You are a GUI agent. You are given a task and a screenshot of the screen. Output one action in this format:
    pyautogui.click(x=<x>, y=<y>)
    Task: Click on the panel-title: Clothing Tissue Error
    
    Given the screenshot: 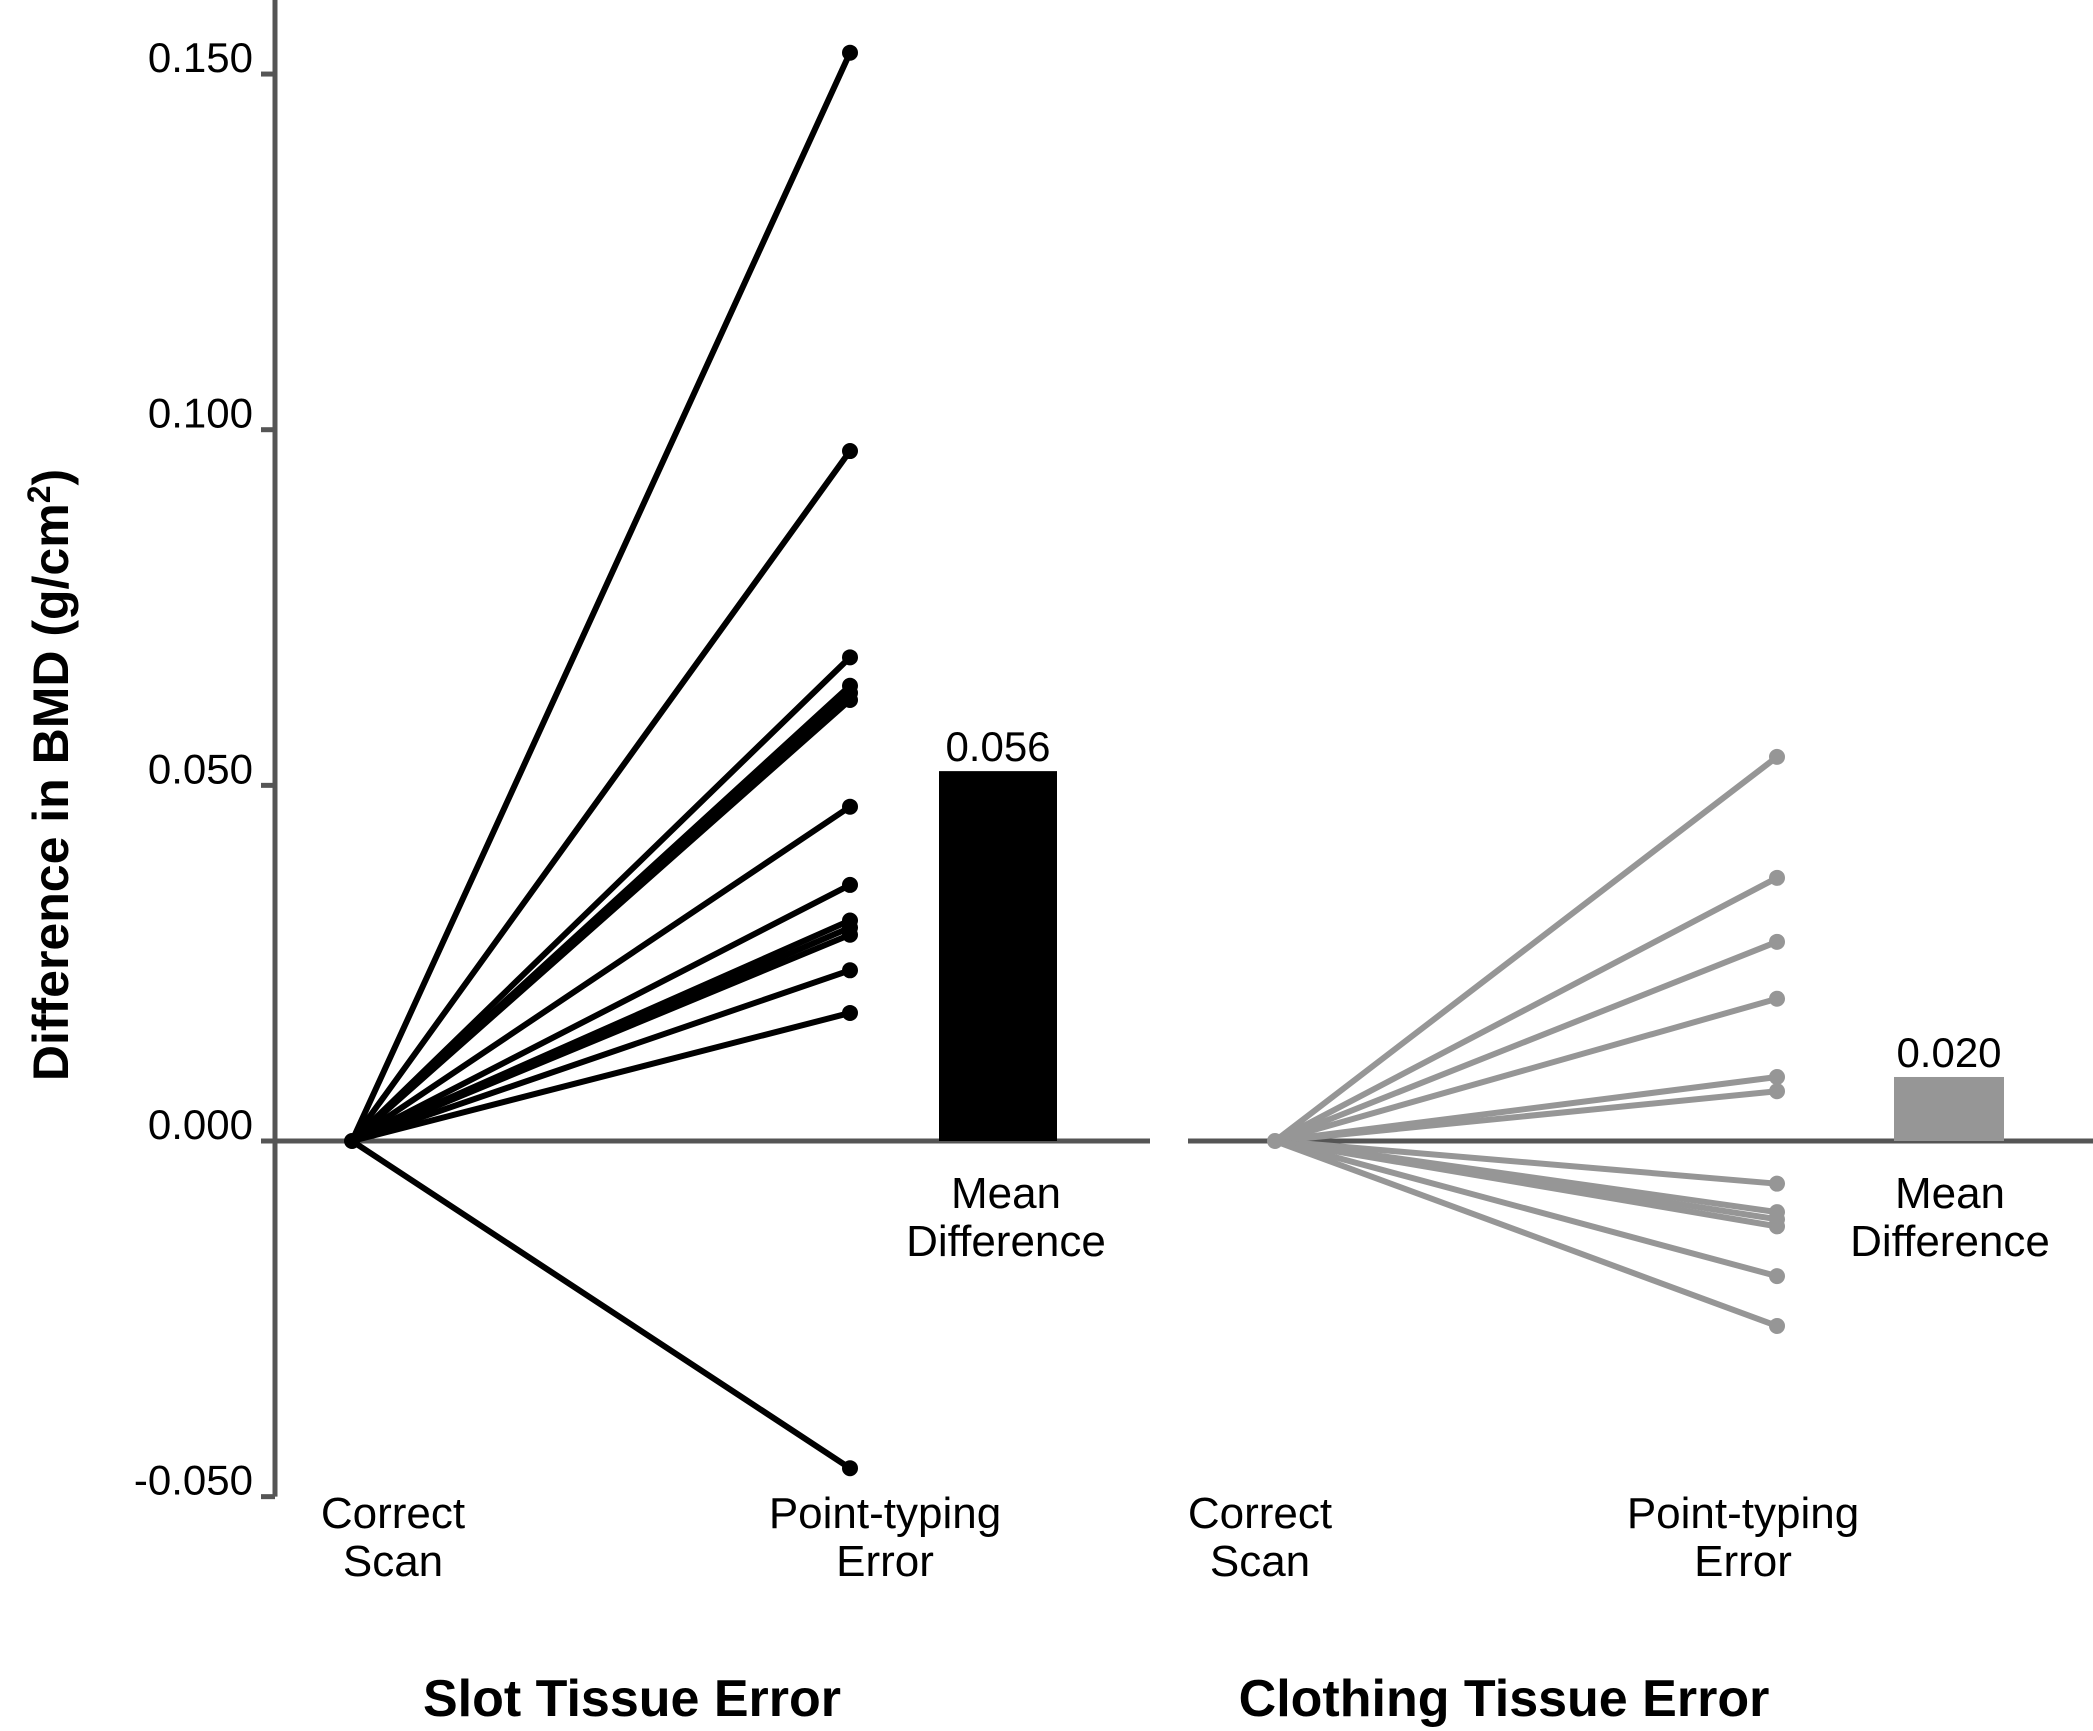 What is the action you would take?
    pyautogui.click(x=1504, y=1699)
    